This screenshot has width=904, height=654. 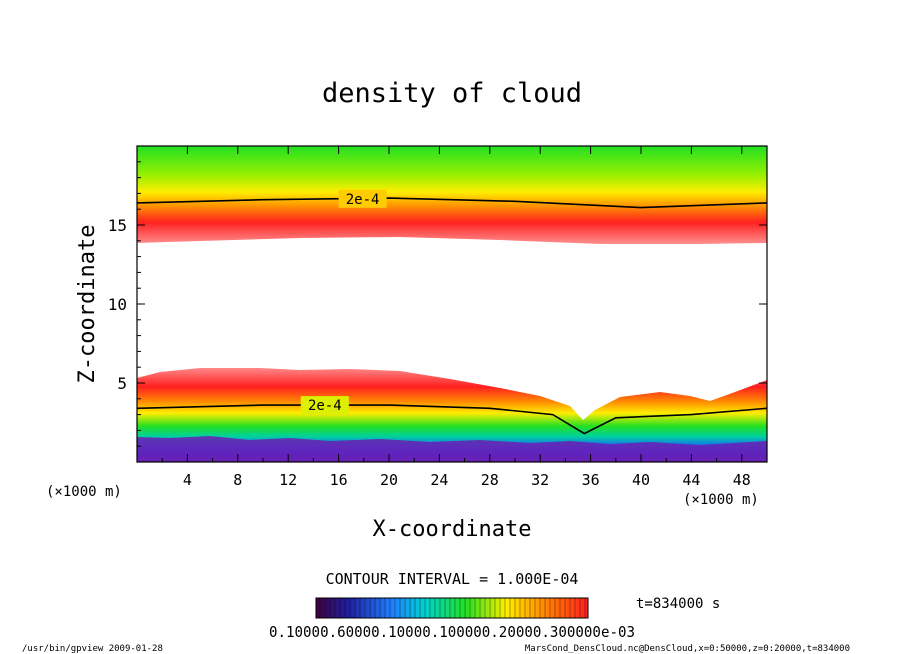 What do you see at coordinates (452, 203) in the screenshot?
I see `contour-line` at bounding box center [452, 203].